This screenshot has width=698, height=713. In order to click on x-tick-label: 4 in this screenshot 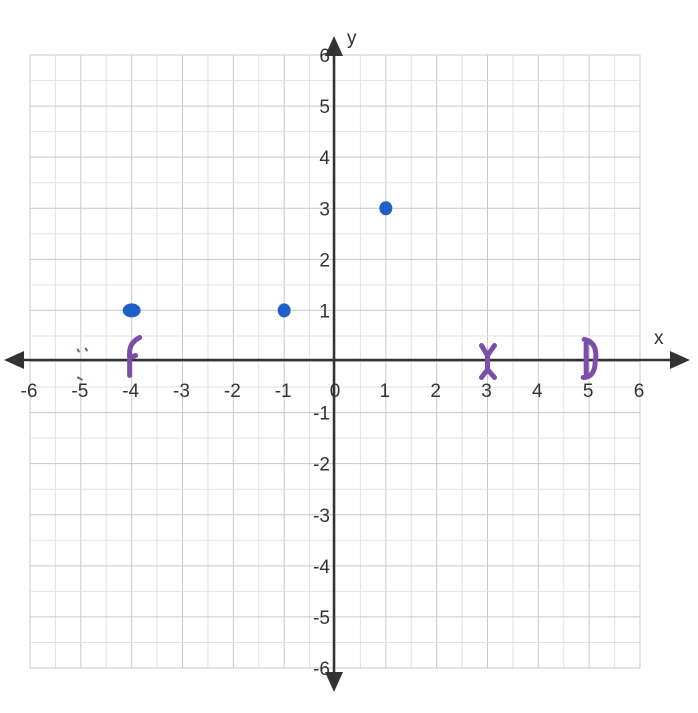, I will do `click(537, 391)`.